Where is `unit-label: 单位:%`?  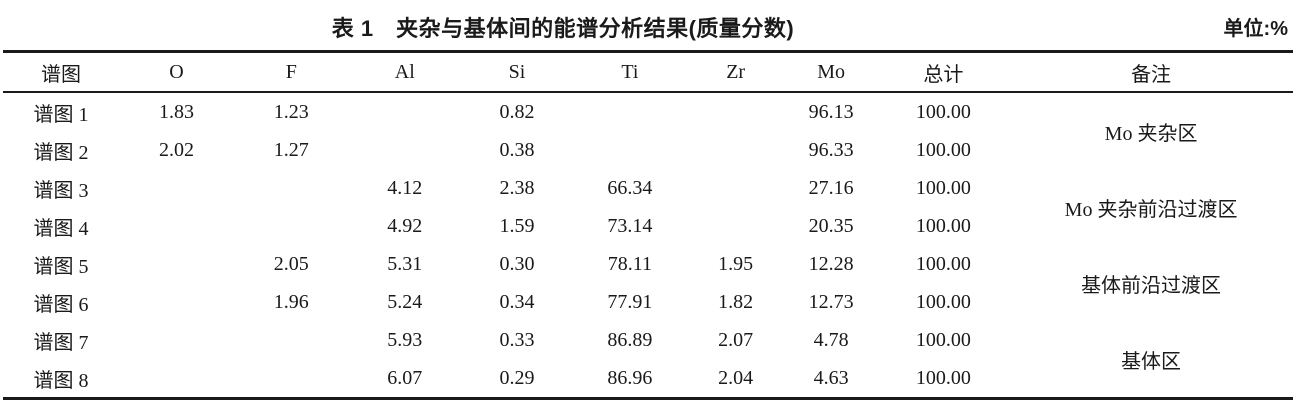 unit-label: 单位:% is located at coordinates (1255, 29).